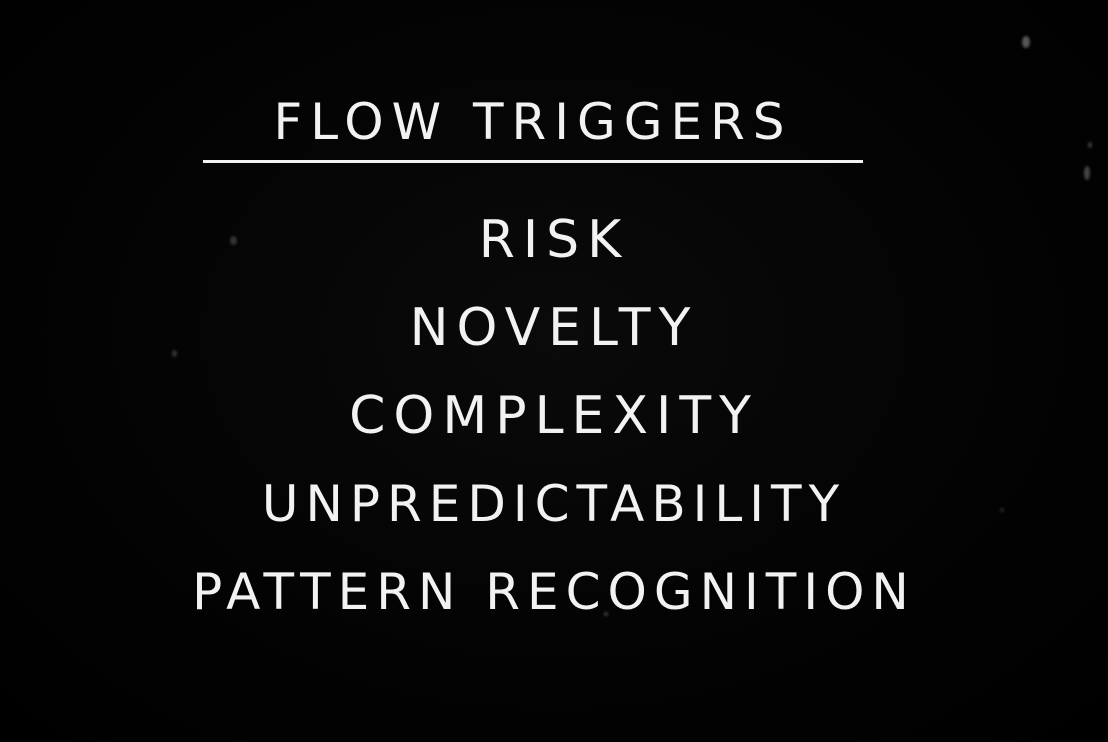 The image size is (1108, 742). I want to click on title-underline, so click(533, 161).